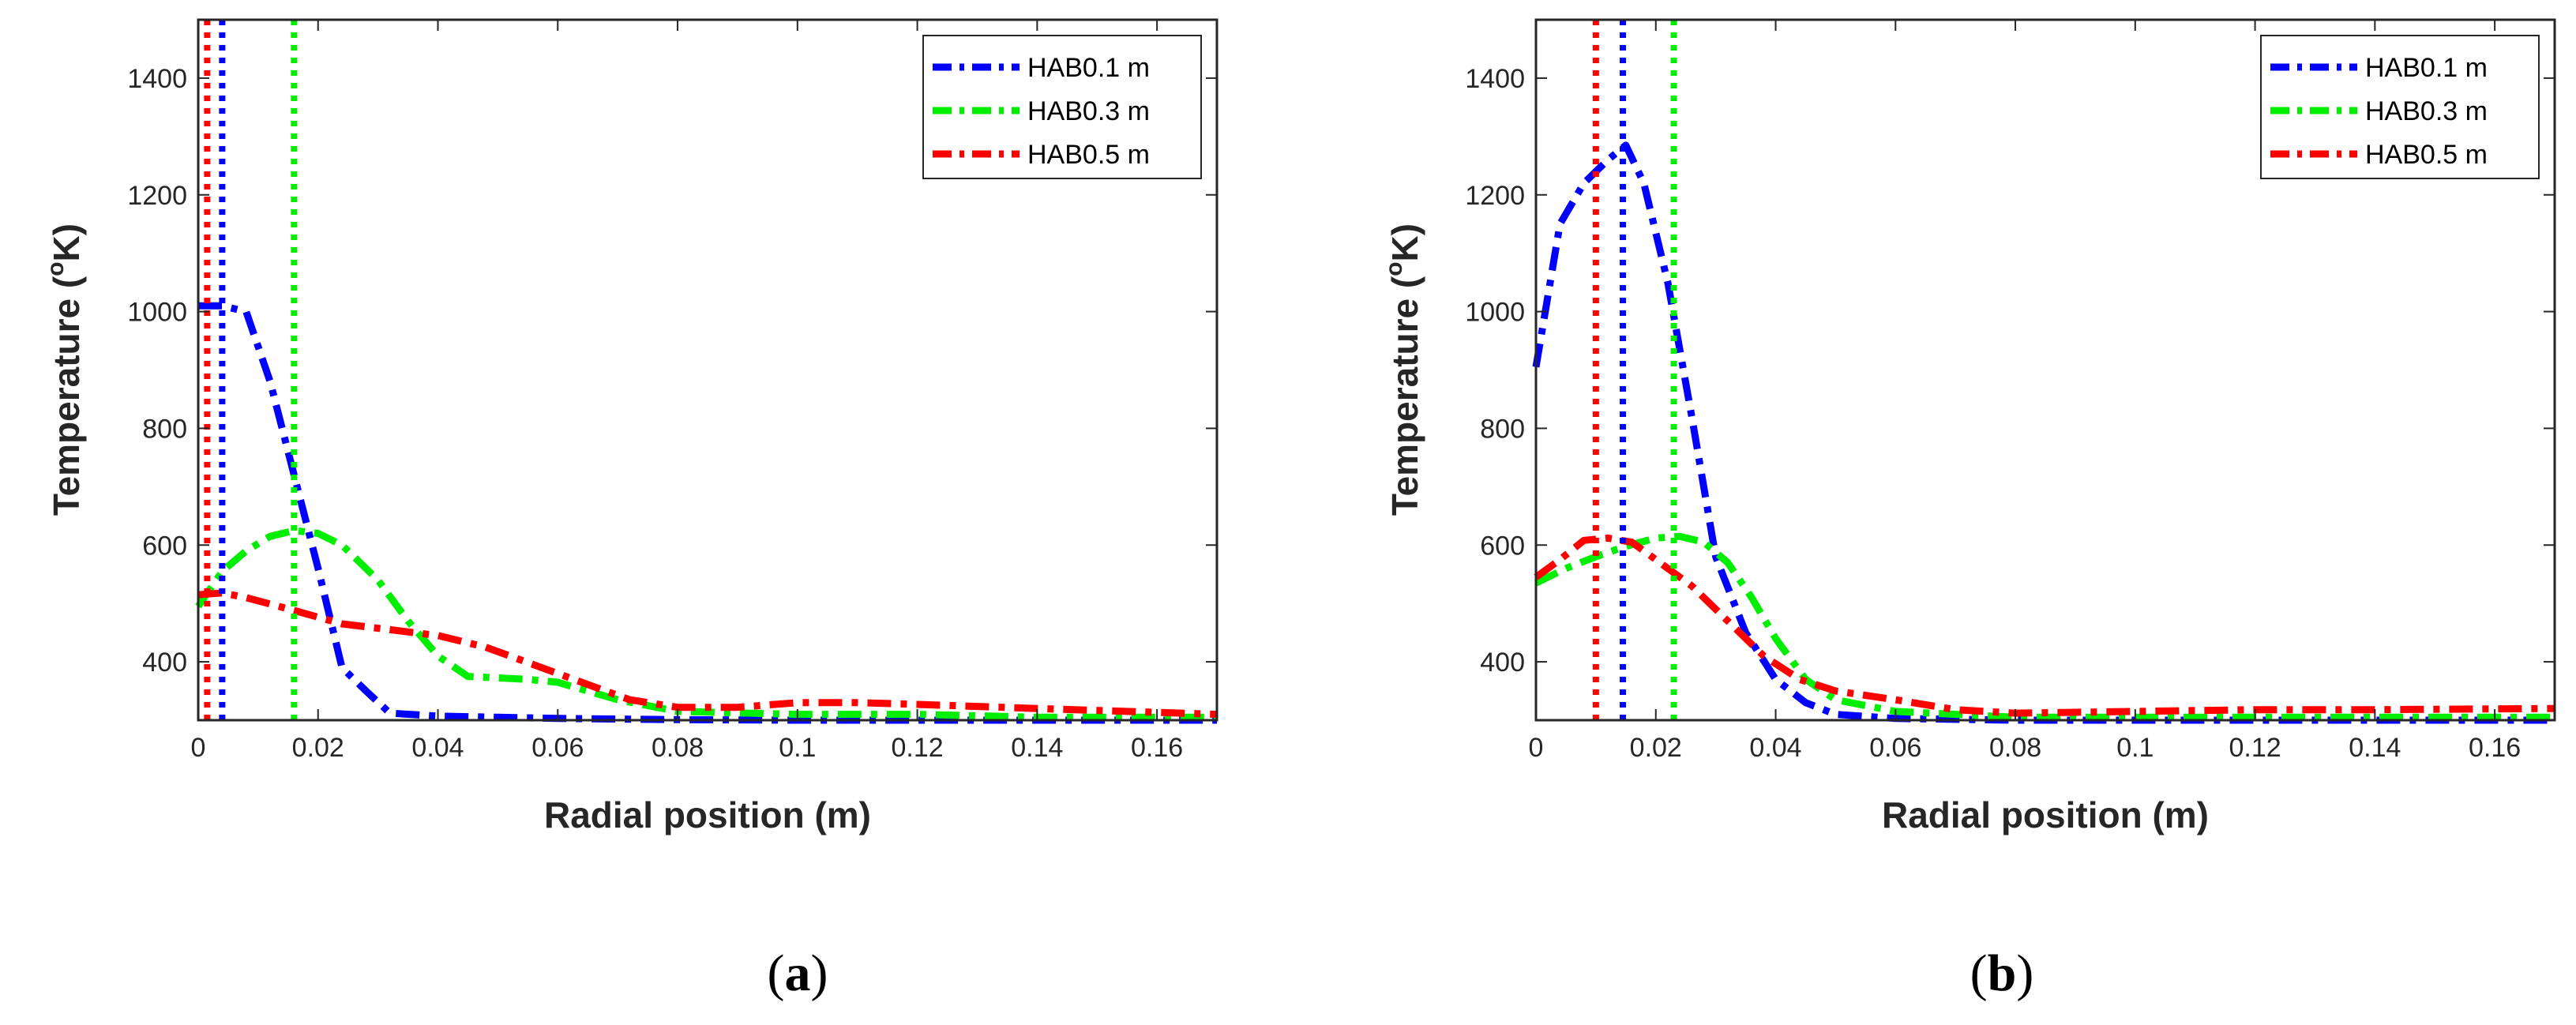 This screenshot has height=1025, width=2576. I want to click on x-tick-label-b-6: 0.12, so click(2255, 748).